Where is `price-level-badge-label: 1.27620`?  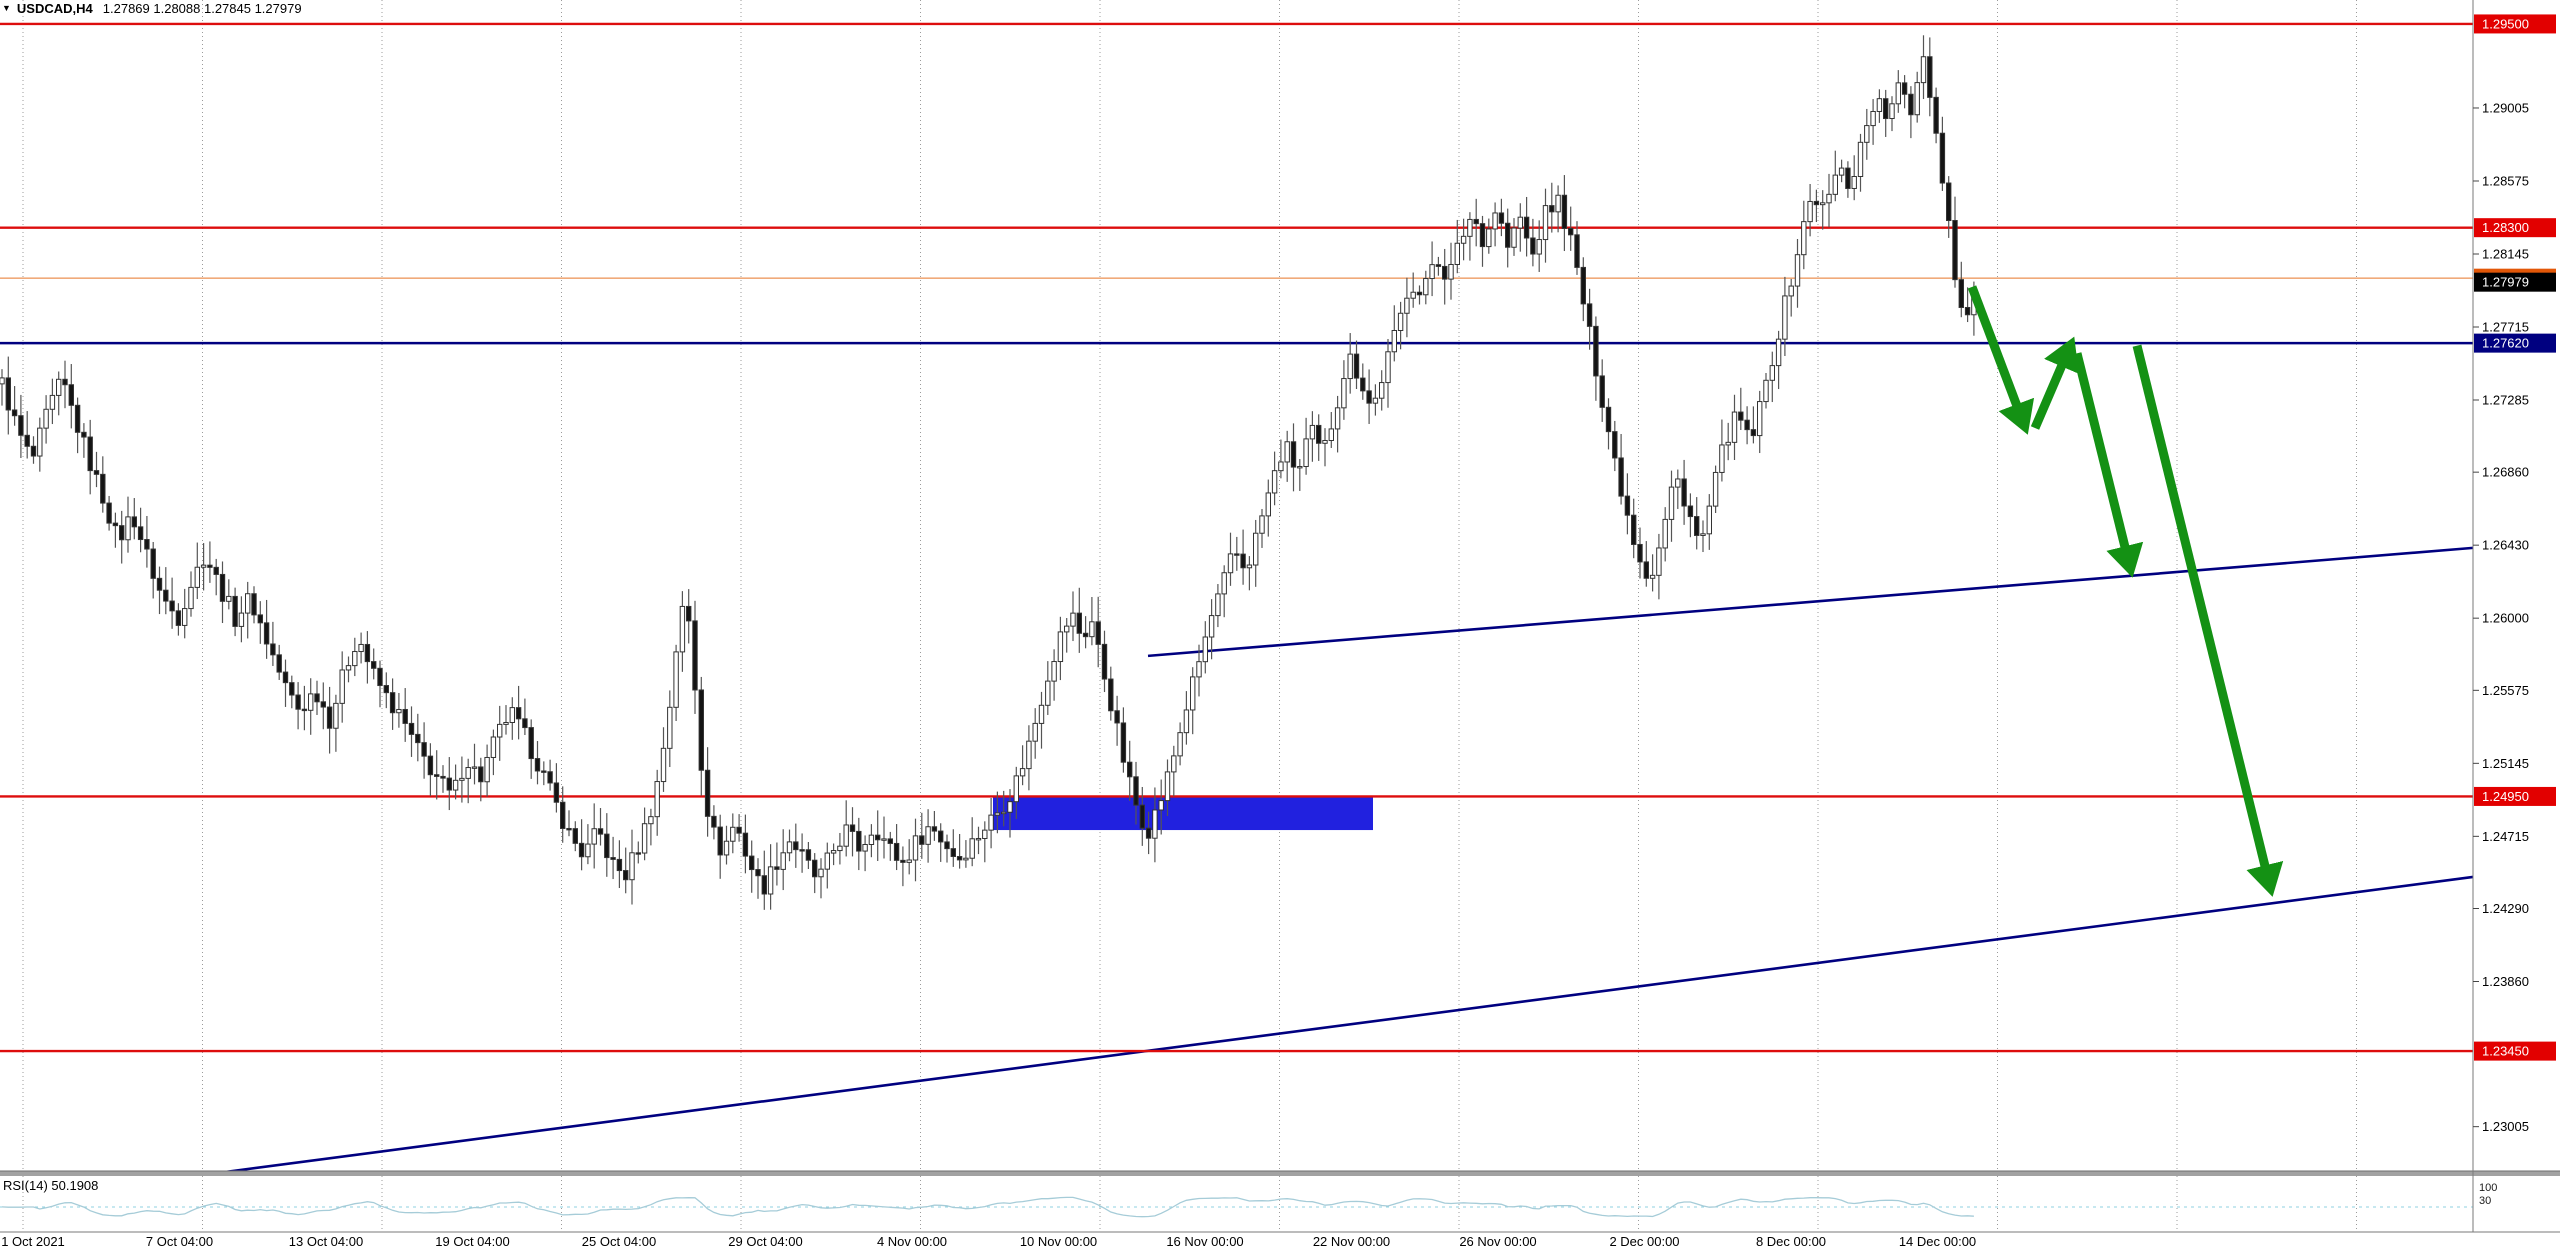 price-level-badge-label: 1.27620 is located at coordinates (2505, 343).